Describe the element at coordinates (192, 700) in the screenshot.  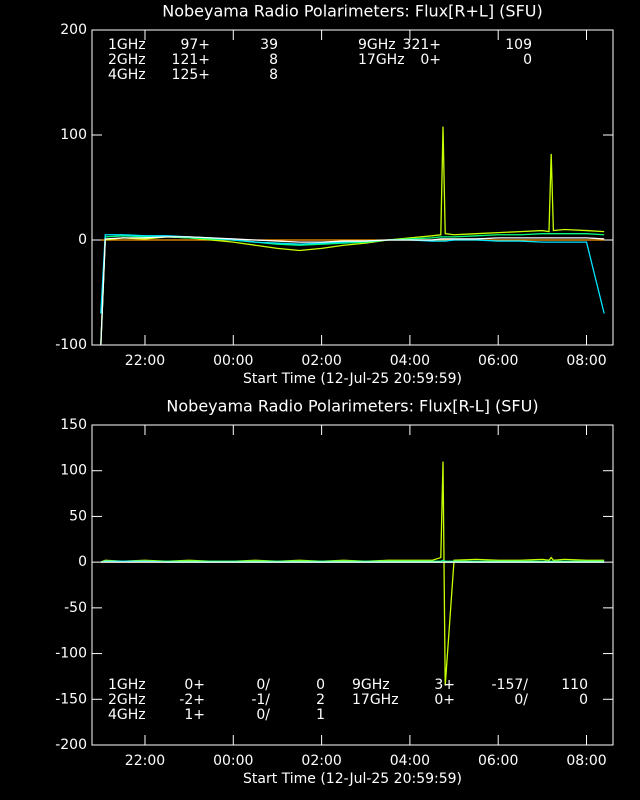
I see `legend-value: -2+` at that location.